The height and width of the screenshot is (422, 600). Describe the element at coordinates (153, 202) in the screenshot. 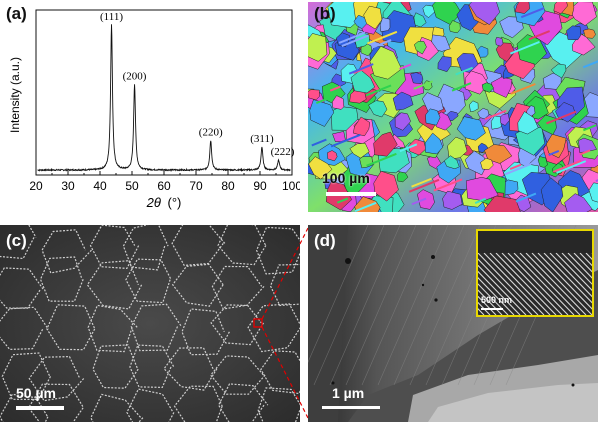

I see `xrd-x-axis-var: 2θ` at that location.